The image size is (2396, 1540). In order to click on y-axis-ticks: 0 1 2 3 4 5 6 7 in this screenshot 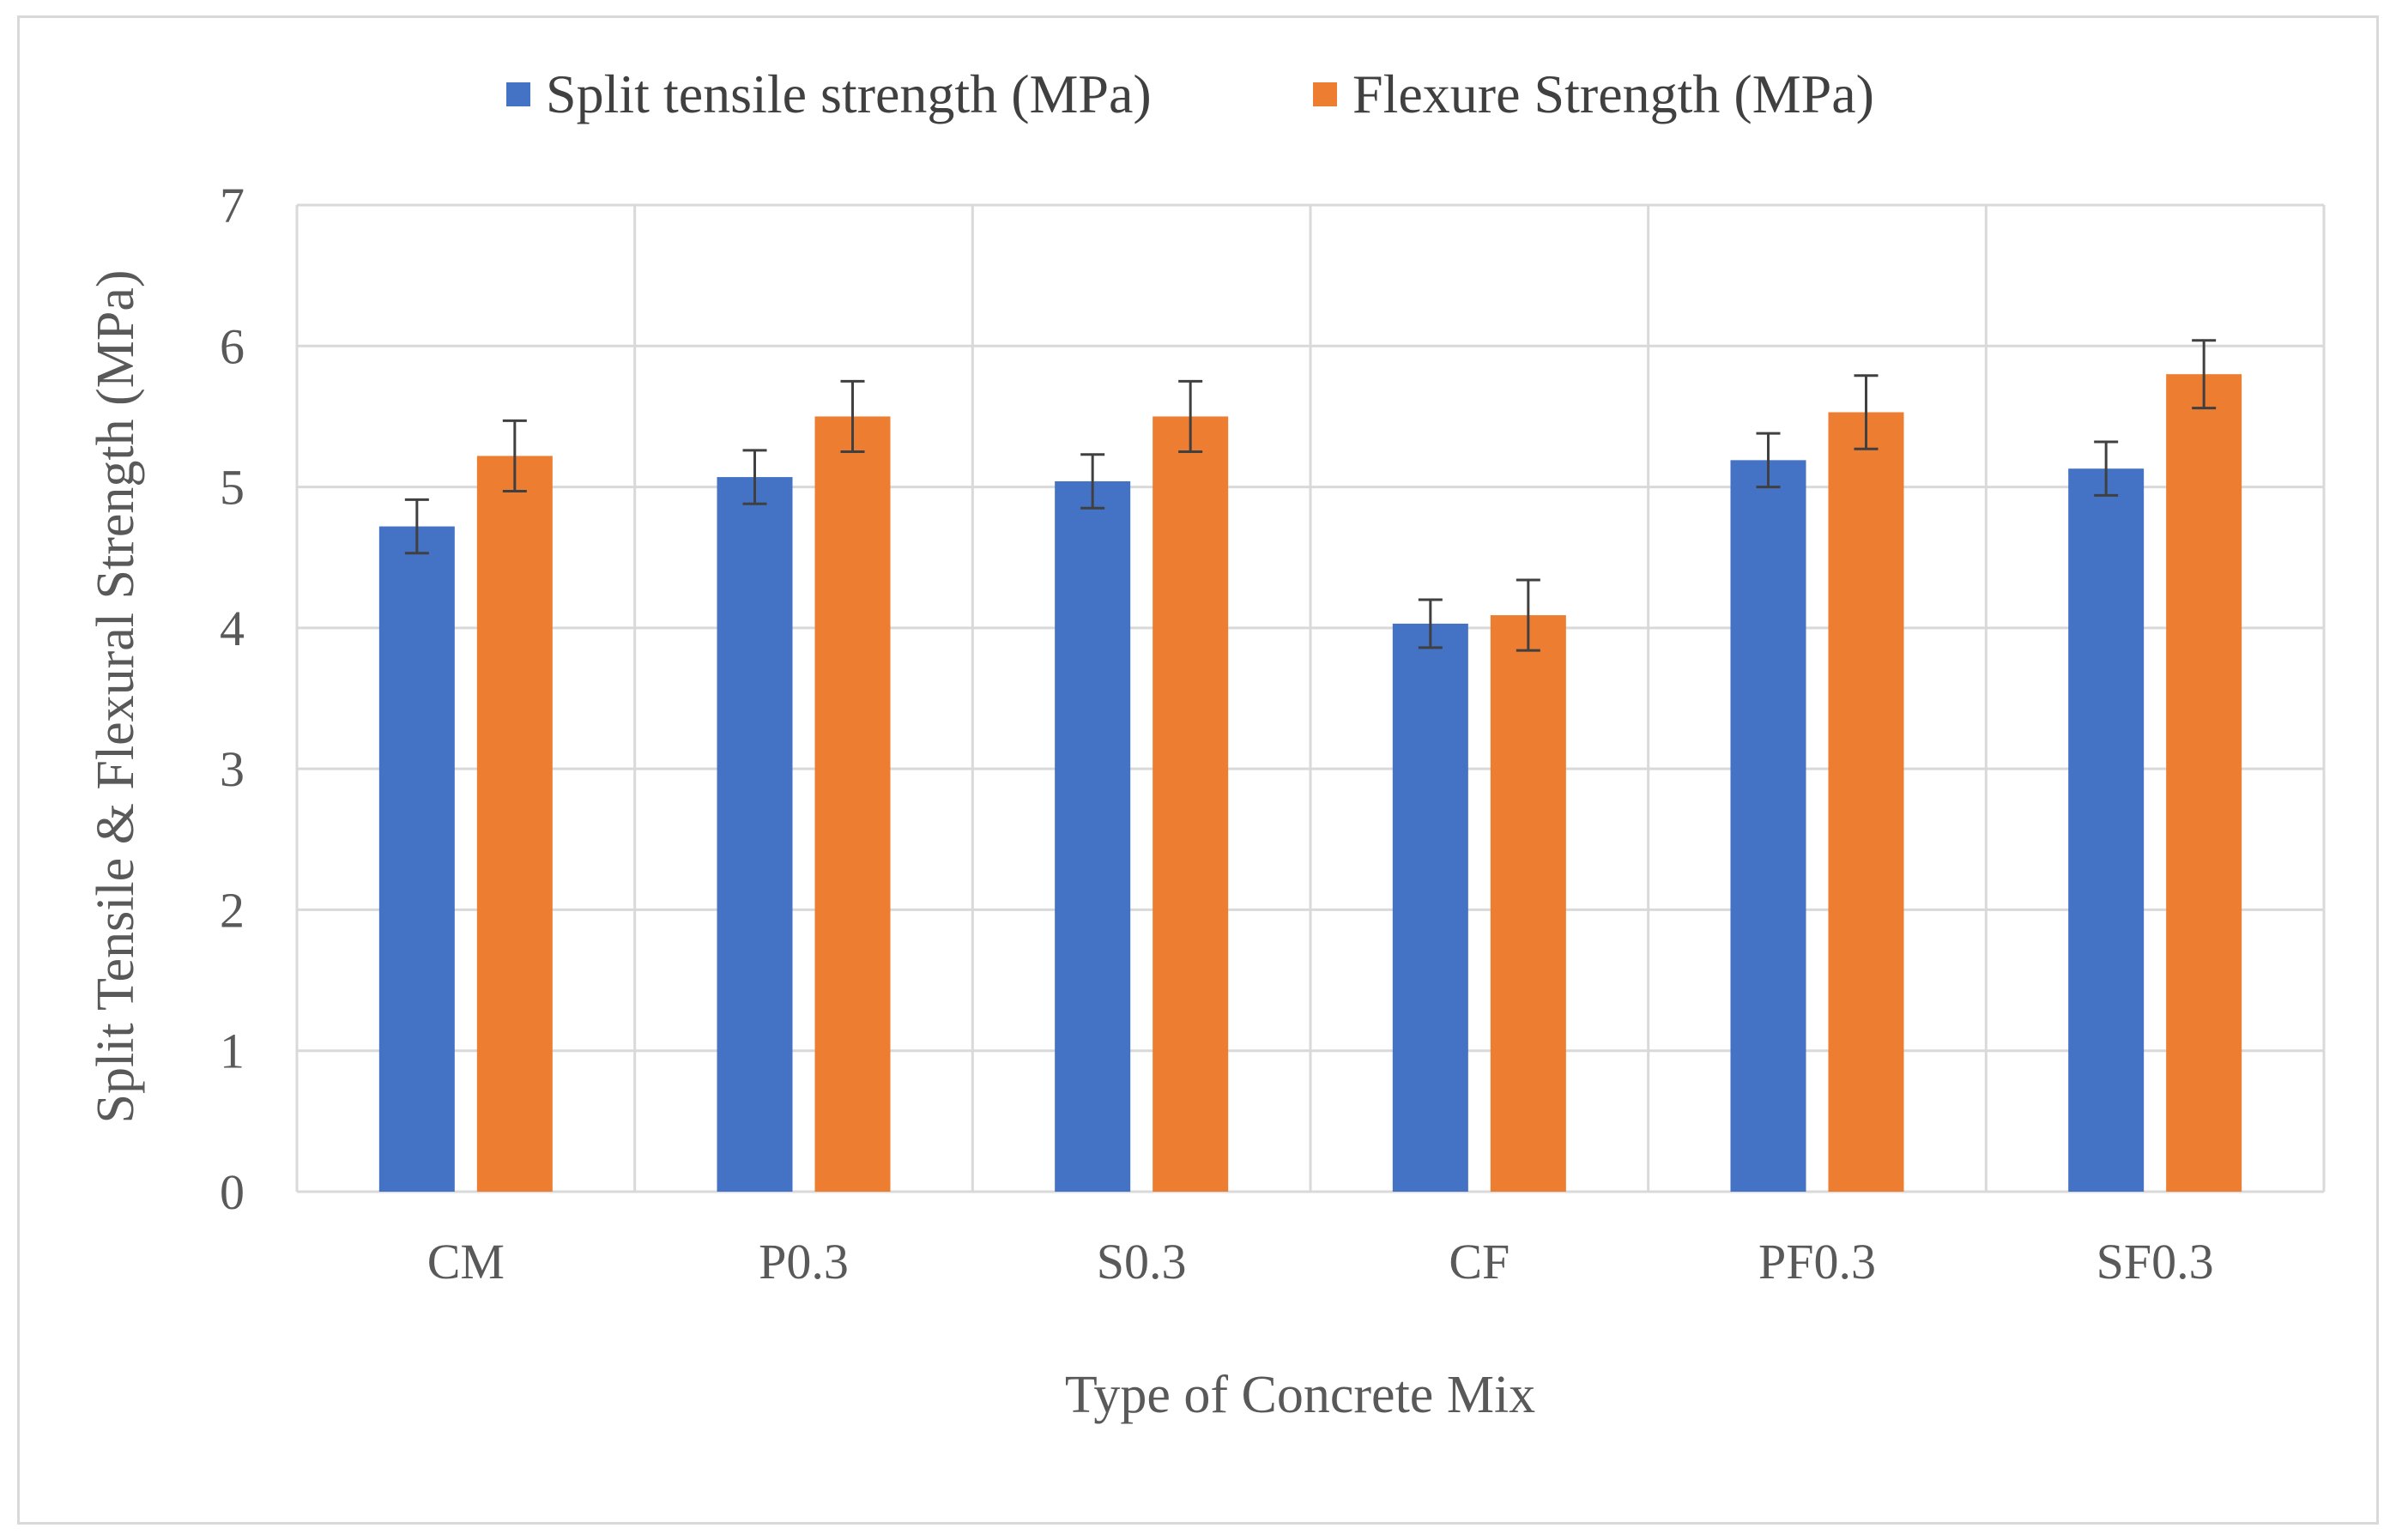, I will do `click(232, 699)`.